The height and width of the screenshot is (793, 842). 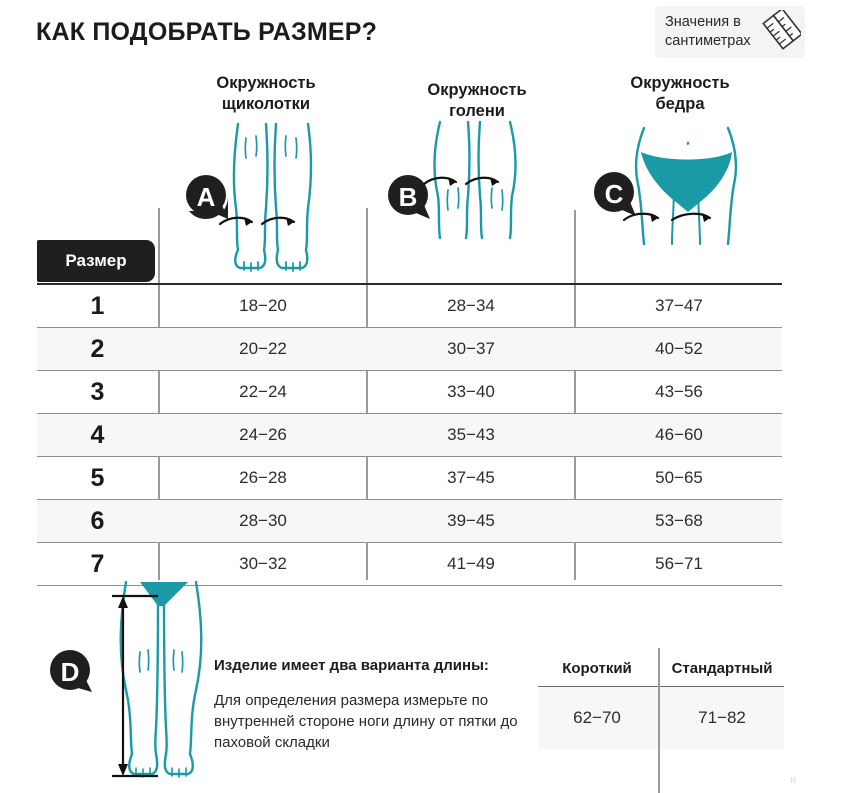 I want to click on badge-shape-b, so click(x=409, y=197).